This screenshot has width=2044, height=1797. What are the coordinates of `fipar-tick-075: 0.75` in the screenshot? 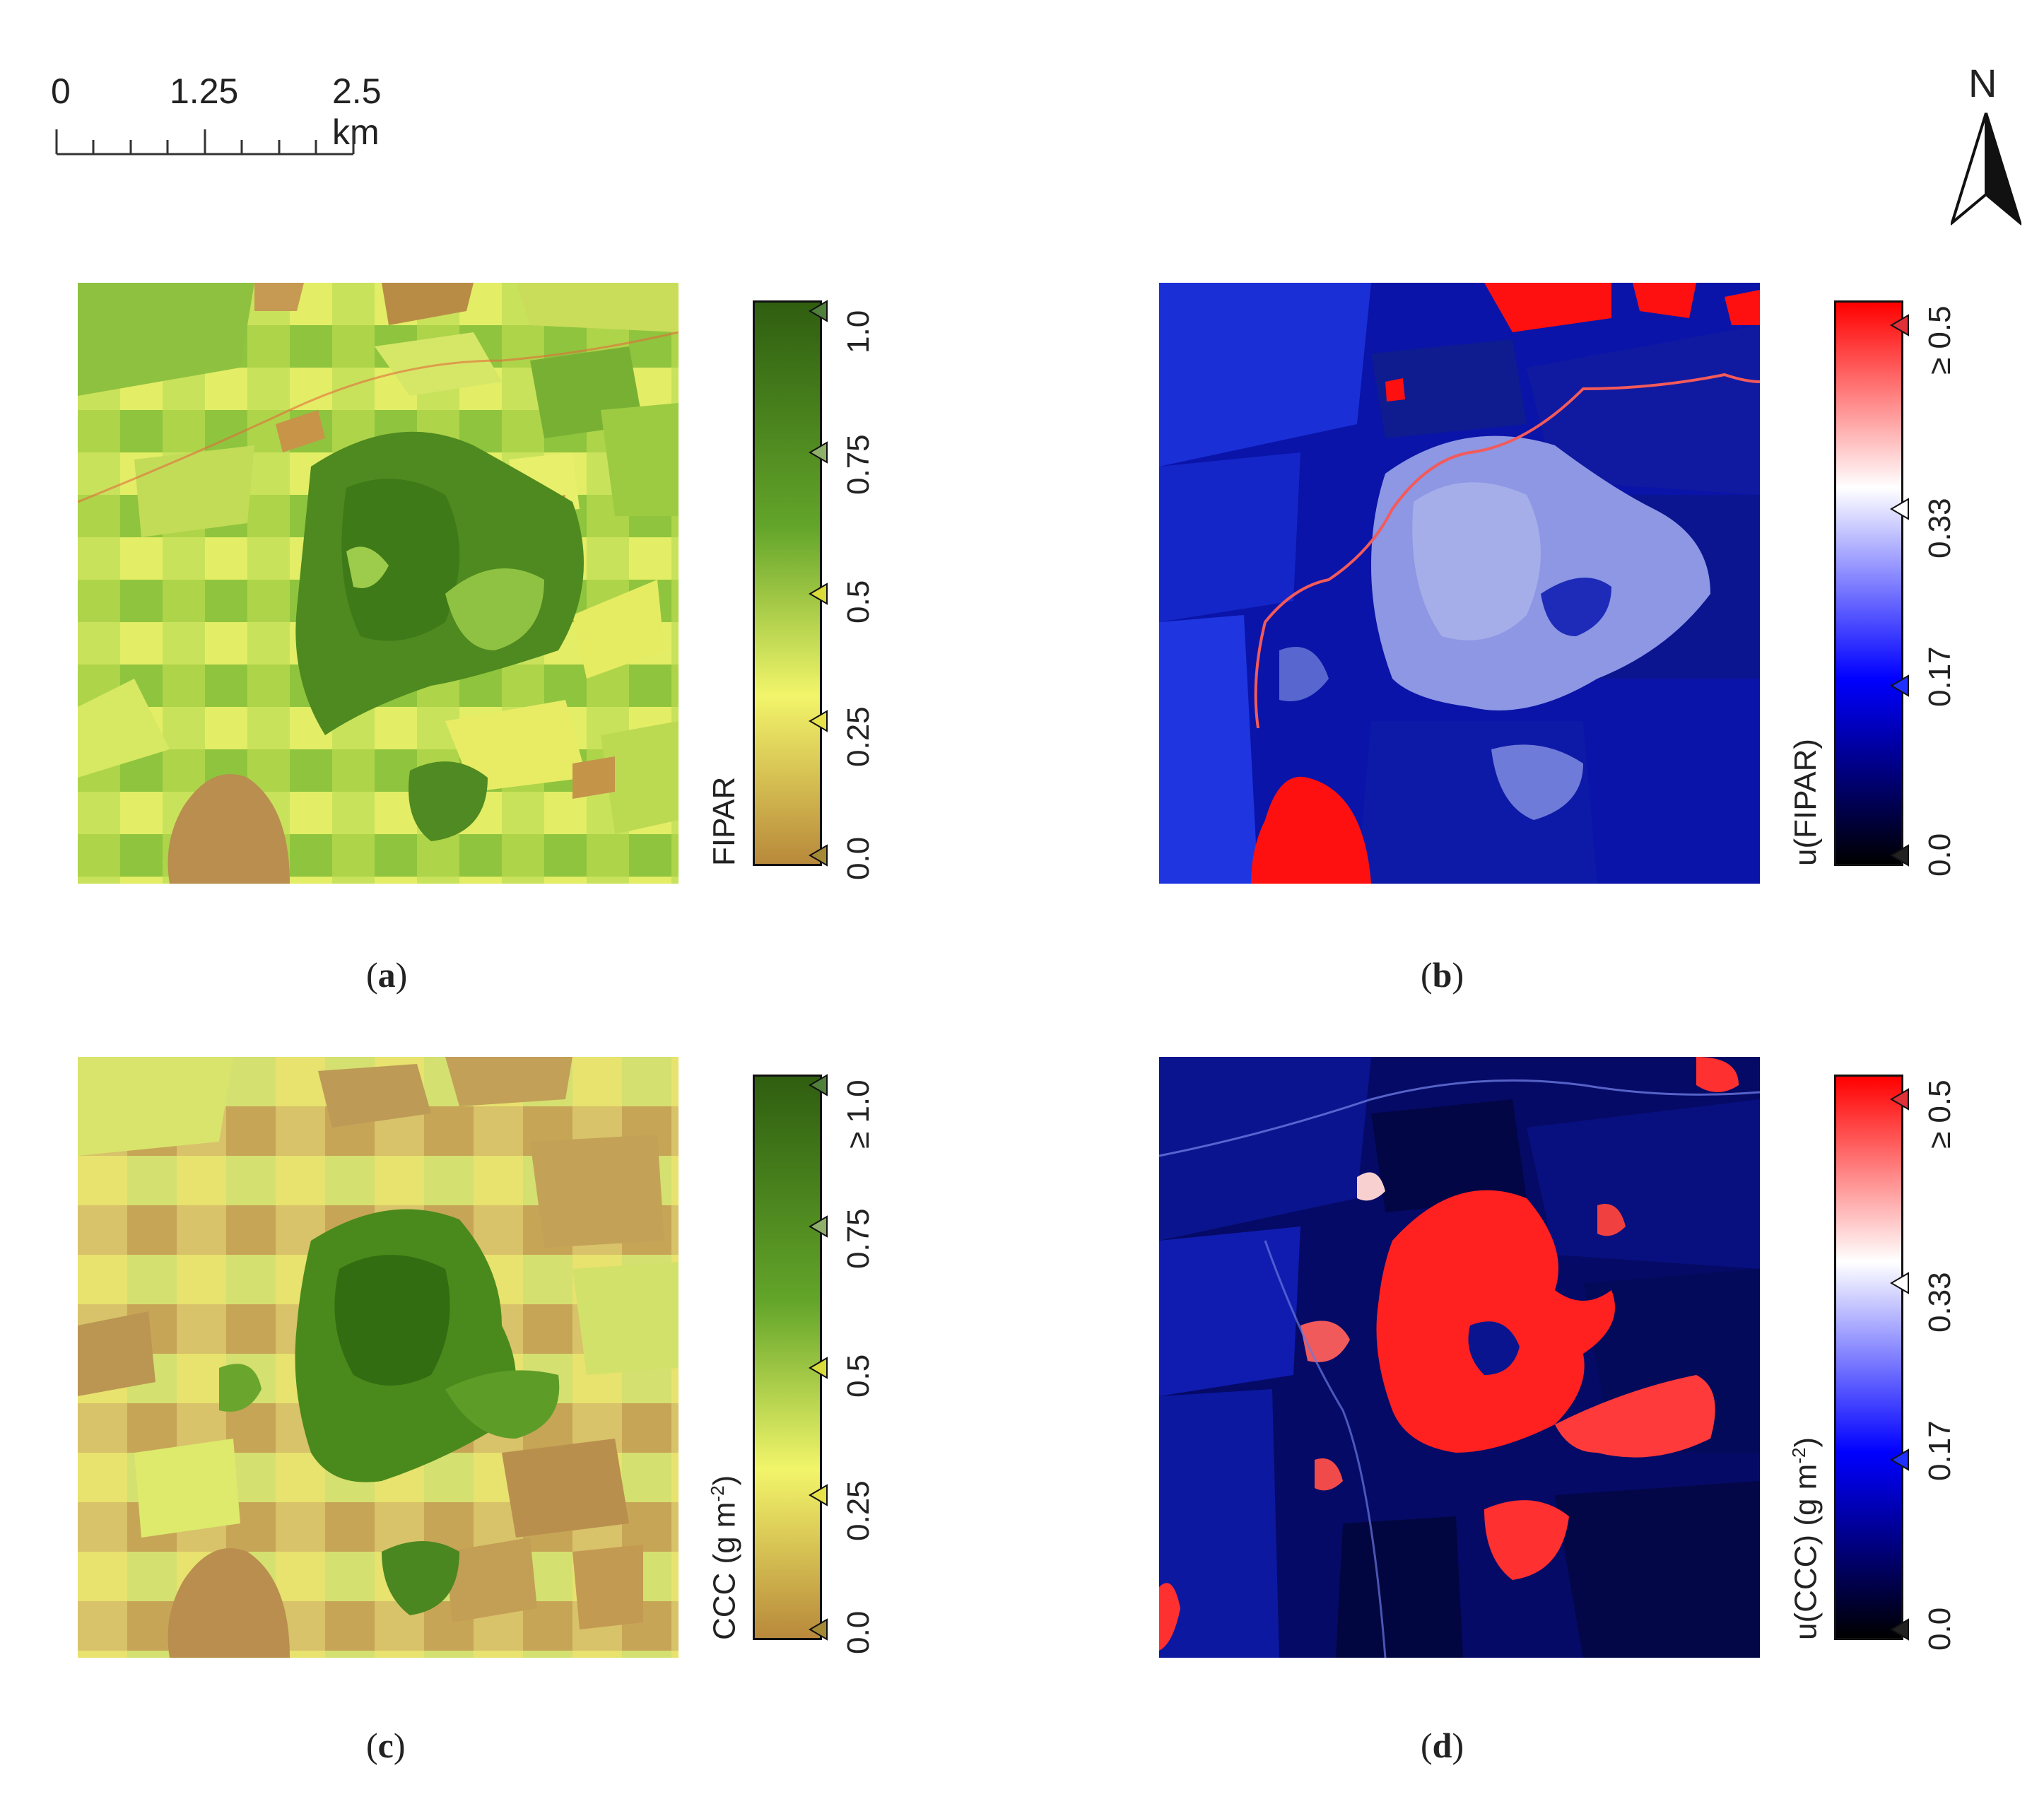 It's located at (859, 464).